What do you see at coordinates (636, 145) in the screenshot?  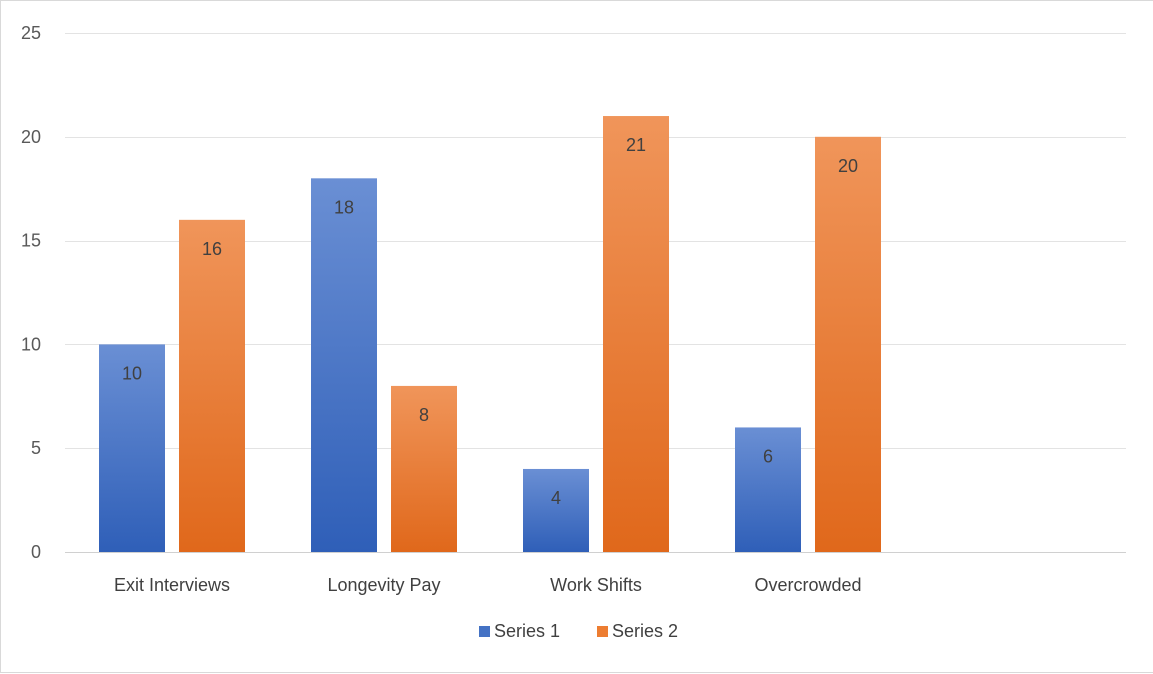 I see `data-label: 21` at bounding box center [636, 145].